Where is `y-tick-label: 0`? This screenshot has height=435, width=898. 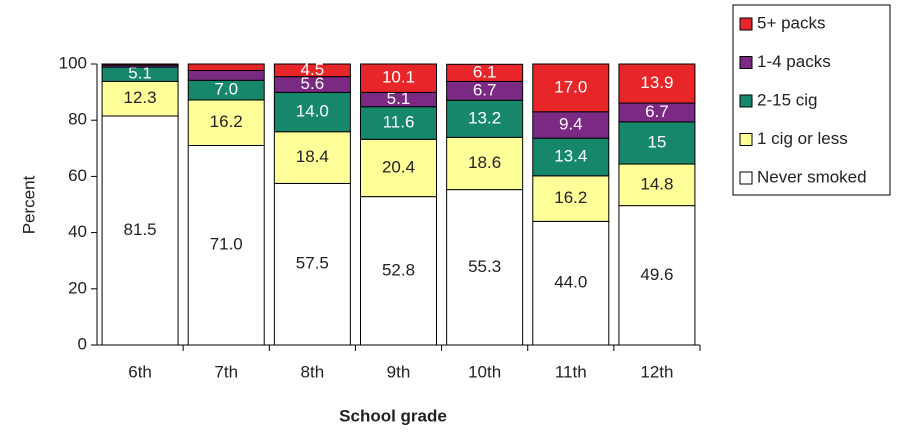 y-tick-label: 0 is located at coordinates (82, 343).